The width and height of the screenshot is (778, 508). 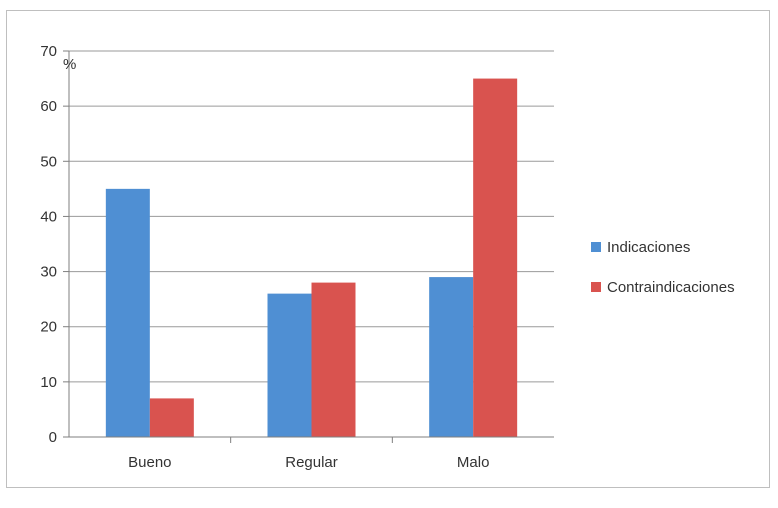 I want to click on legend: Indicaciones Contraindicaciones, so click(x=663, y=267).